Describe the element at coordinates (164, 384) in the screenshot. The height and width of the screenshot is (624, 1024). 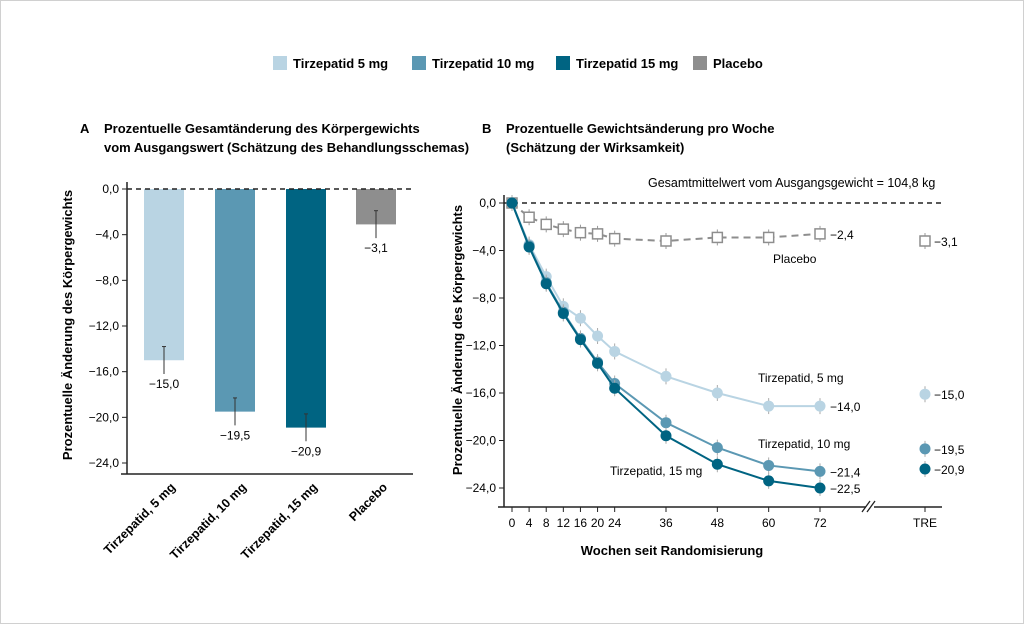
I see `data-label: −15,0` at that location.